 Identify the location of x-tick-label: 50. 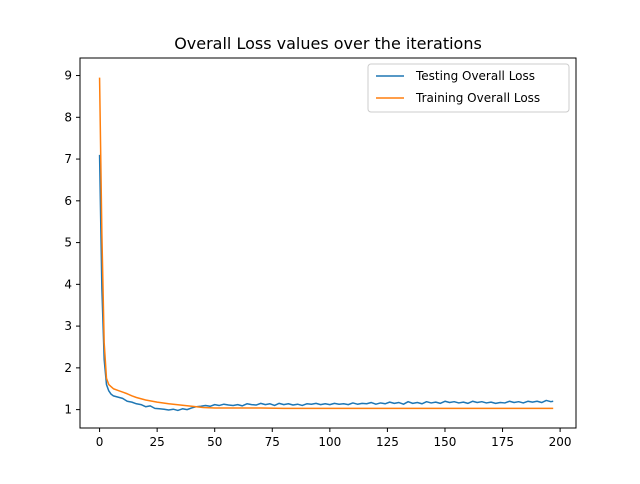
(214, 442).